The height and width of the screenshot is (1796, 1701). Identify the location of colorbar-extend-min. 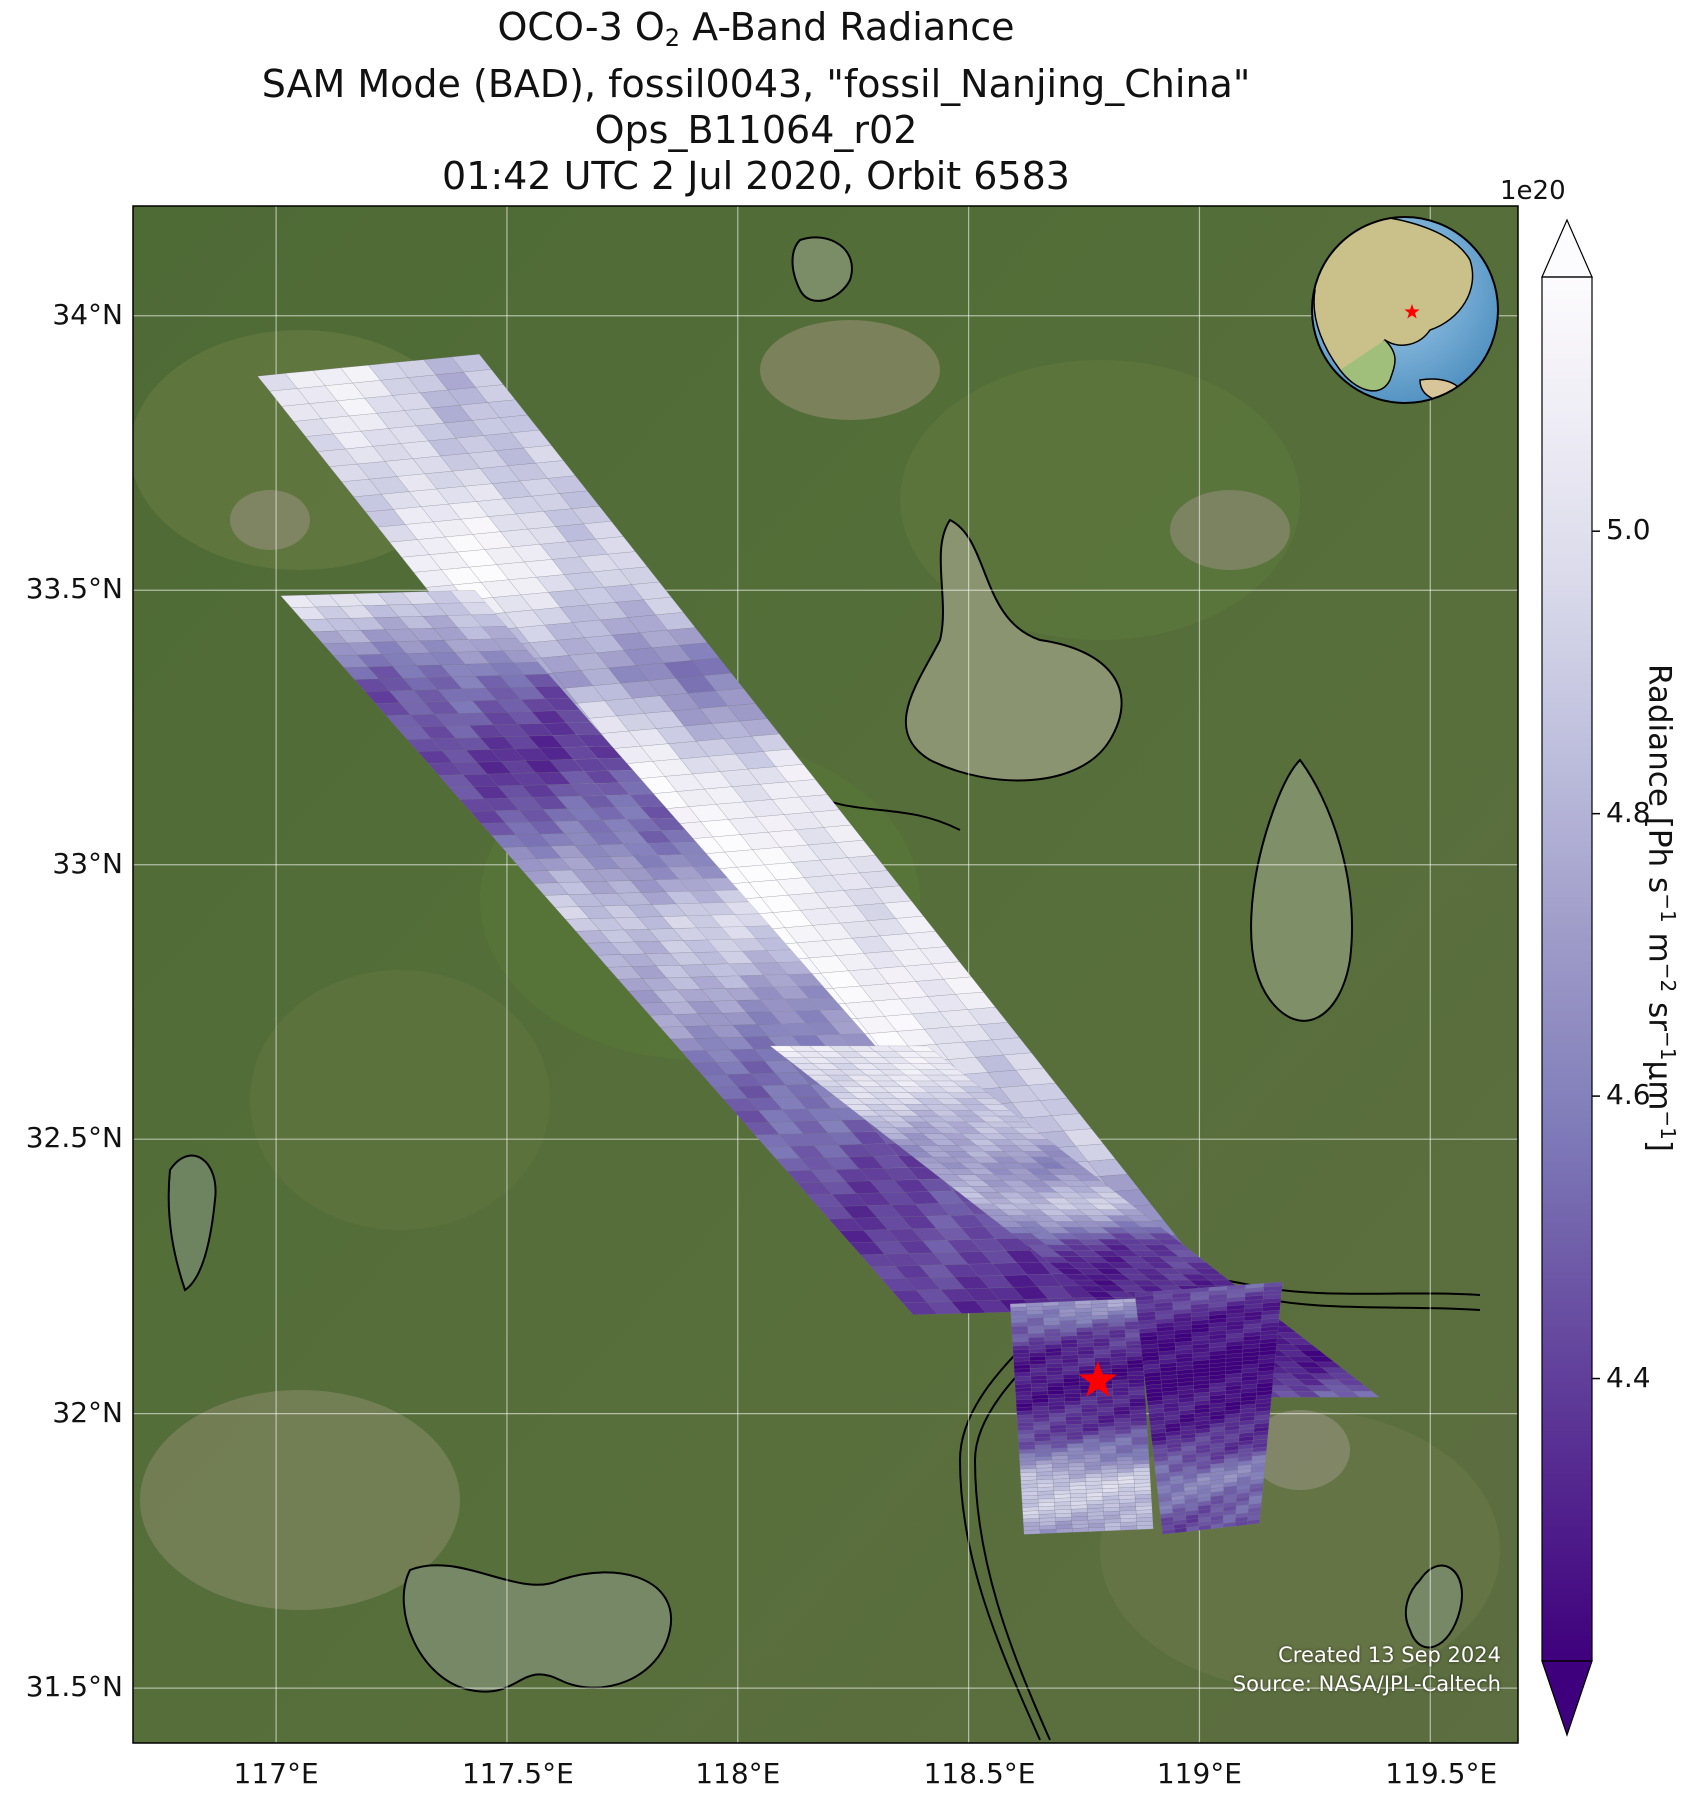
(1567, 1698).